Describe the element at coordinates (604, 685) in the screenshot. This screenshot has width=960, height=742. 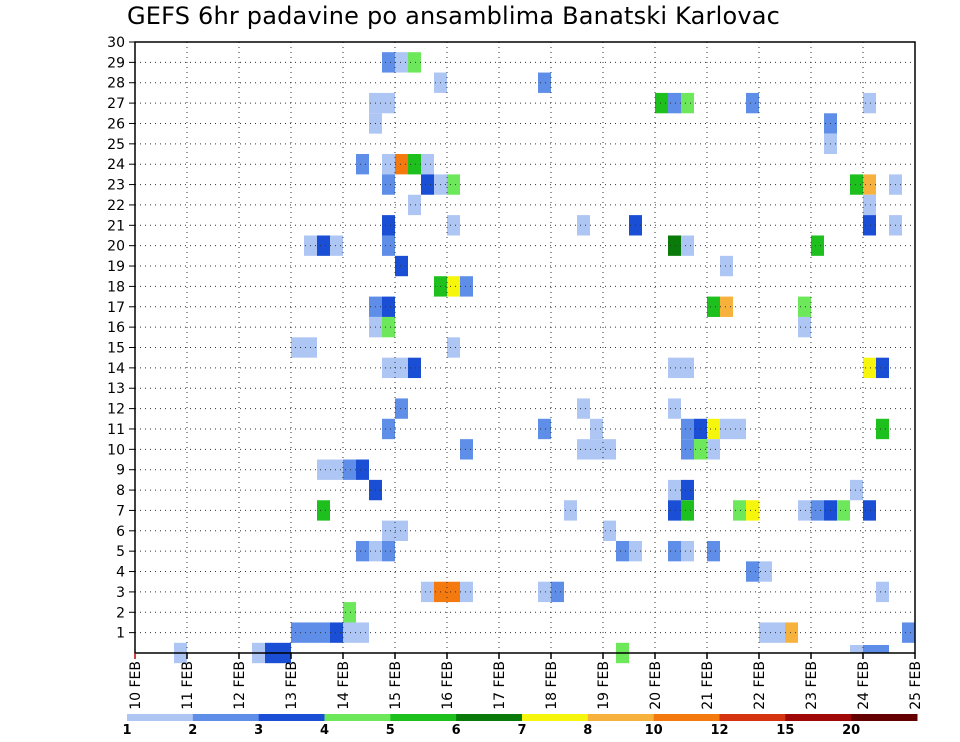
I see `x-tick-label: 19 FEB` at that location.